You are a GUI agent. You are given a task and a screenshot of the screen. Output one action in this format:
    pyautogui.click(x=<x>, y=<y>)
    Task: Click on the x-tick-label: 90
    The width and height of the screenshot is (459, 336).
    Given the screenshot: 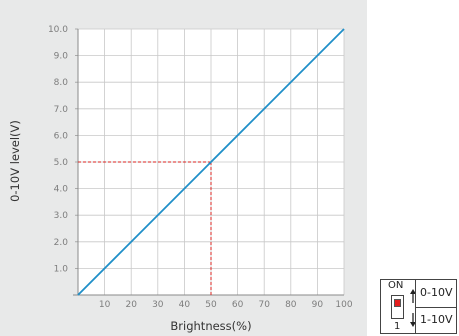 What is the action you would take?
    pyautogui.click(x=318, y=305)
    